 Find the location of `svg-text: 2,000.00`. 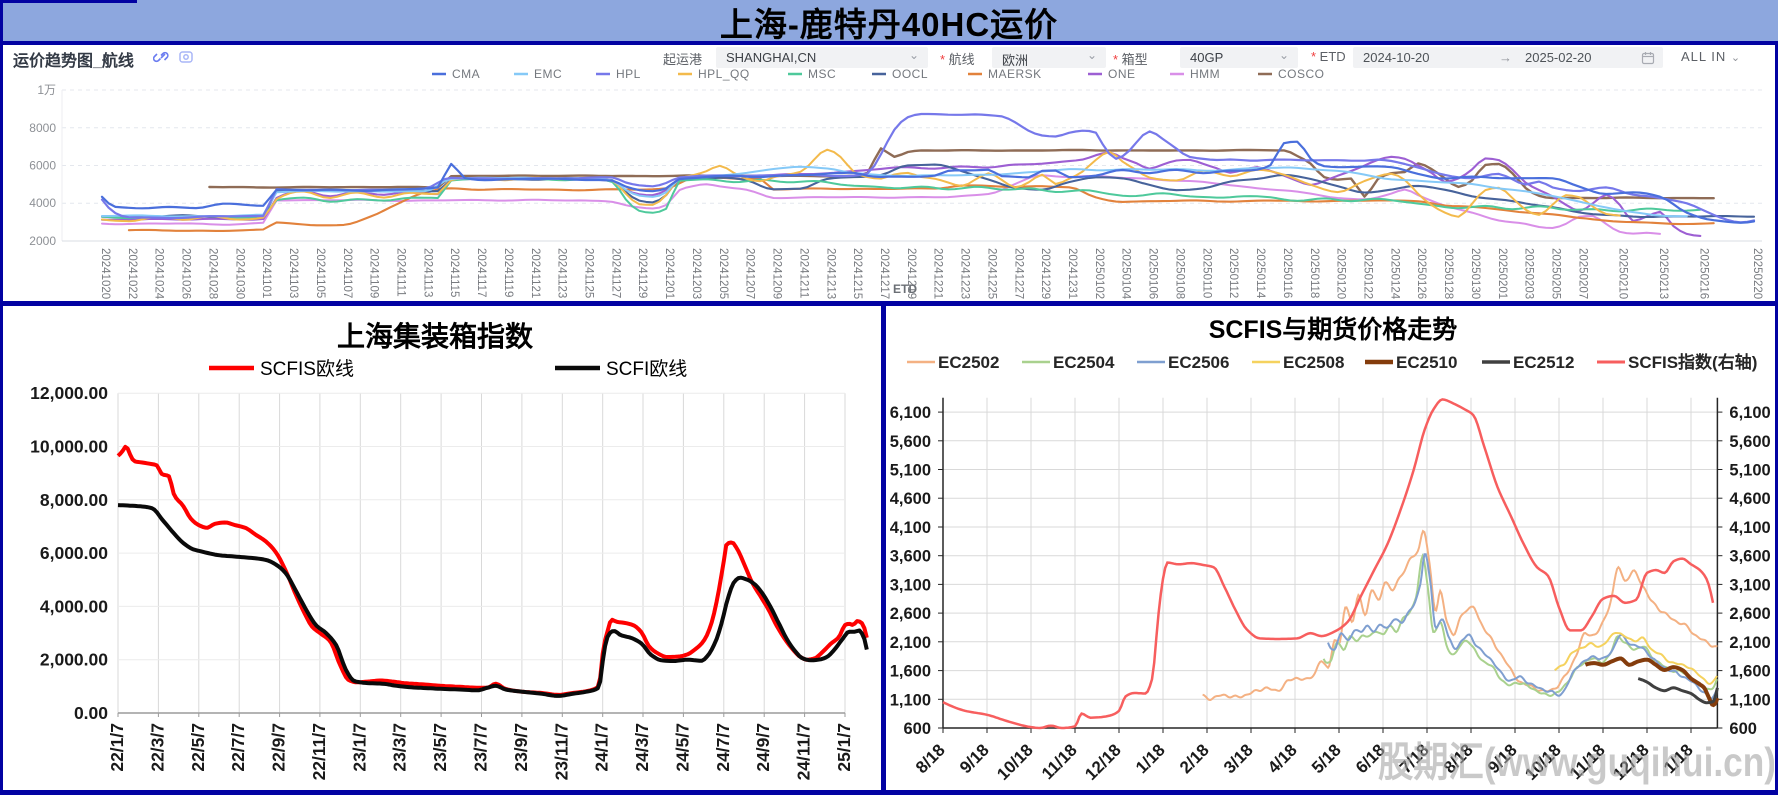

svg-text: 2,000.00 is located at coordinates (74, 660).